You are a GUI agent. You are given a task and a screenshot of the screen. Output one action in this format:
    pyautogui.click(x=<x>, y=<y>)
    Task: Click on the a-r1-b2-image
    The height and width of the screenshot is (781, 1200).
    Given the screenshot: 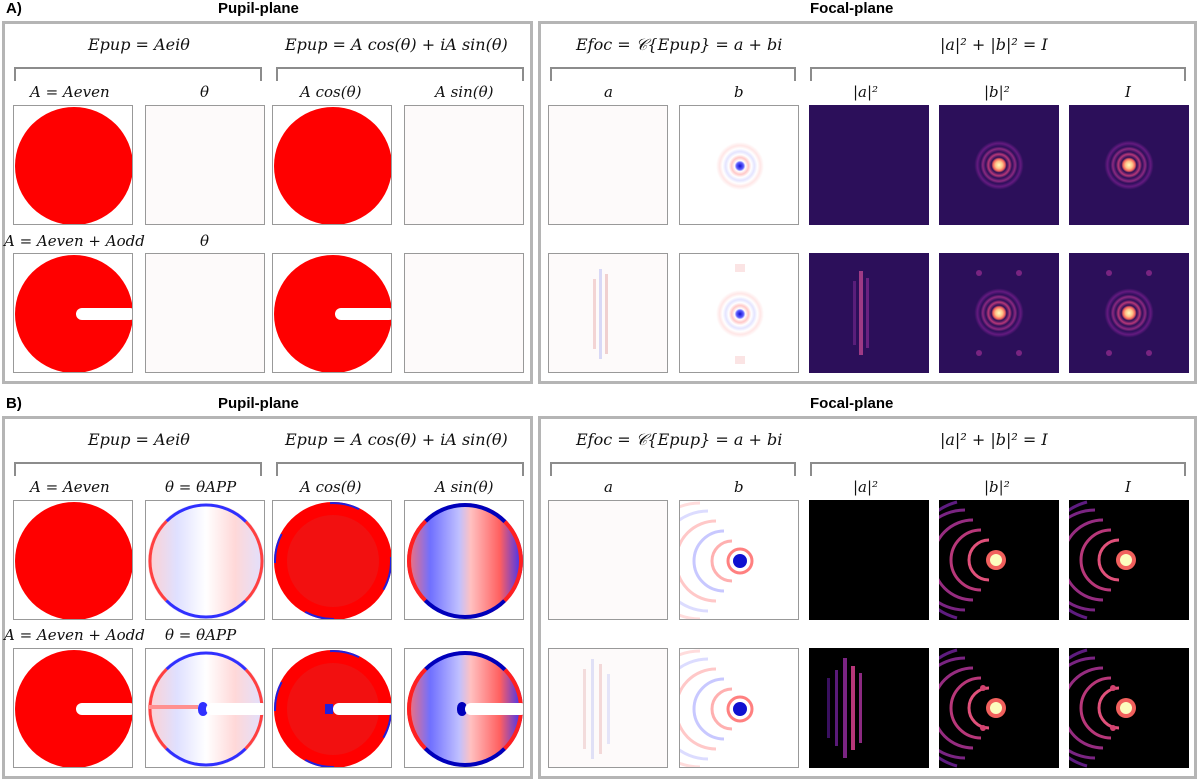 What is the action you would take?
    pyautogui.click(x=999, y=165)
    